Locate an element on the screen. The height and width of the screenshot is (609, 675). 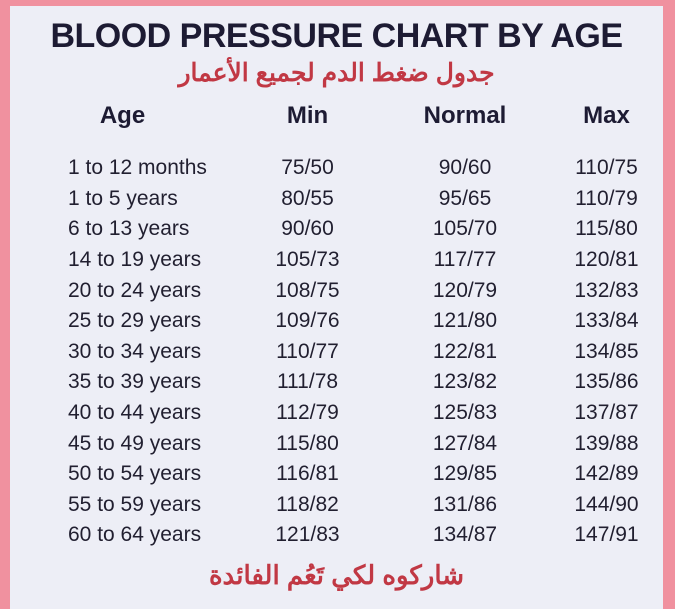
normal-cell: 127/84 is located at coordinates (465, 443).